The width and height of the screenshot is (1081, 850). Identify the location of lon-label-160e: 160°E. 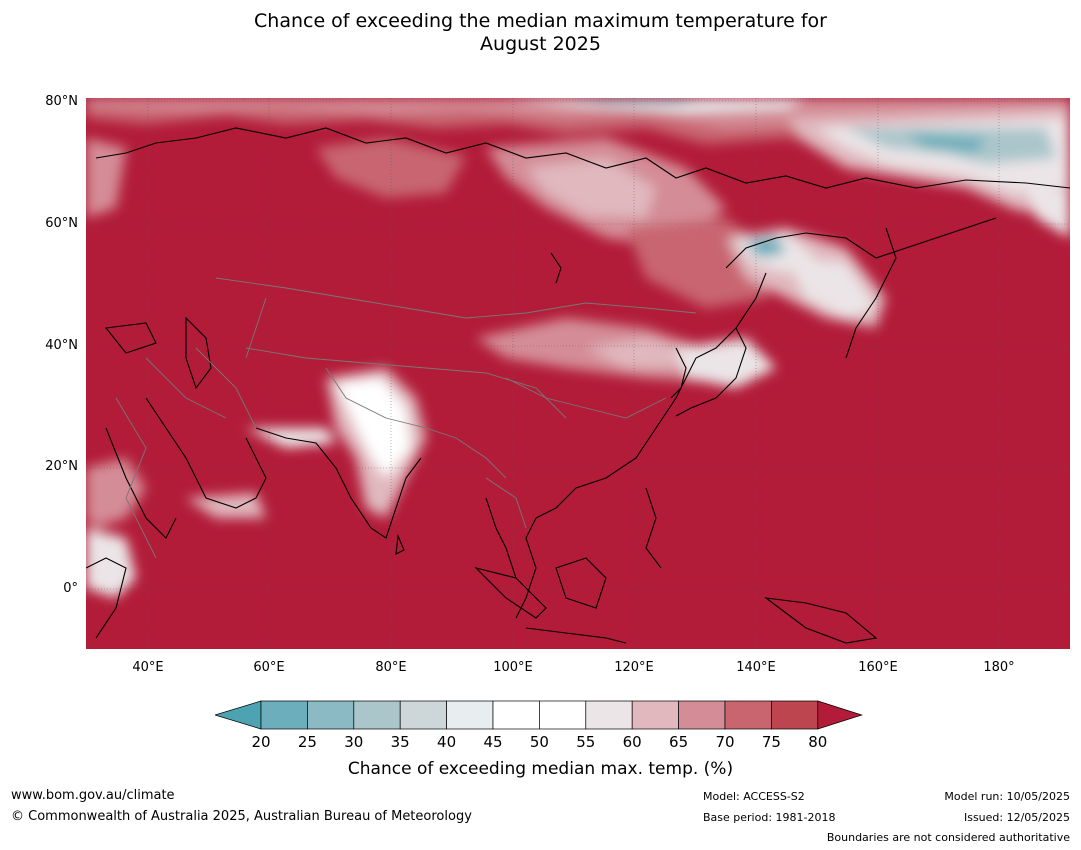
(878, 667).